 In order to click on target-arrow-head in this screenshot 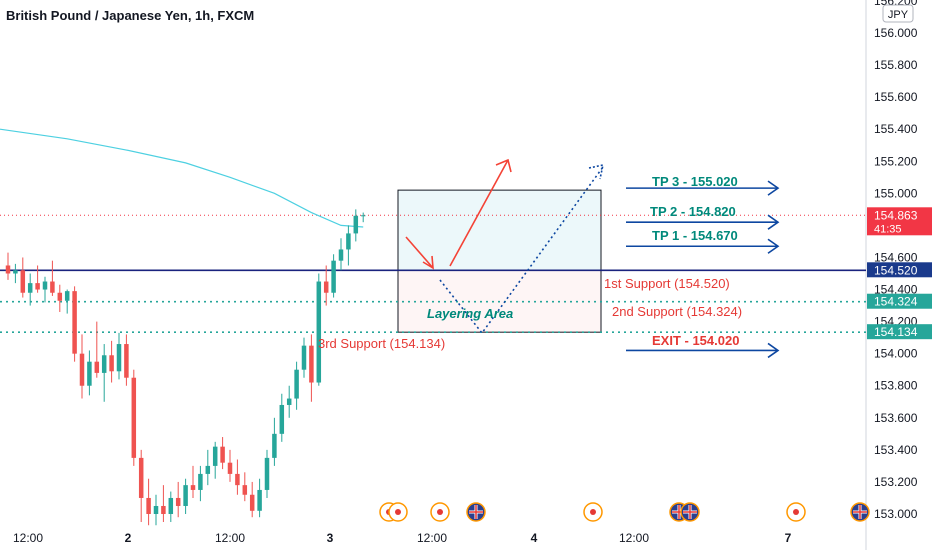, I will do `click(773, 188)`.